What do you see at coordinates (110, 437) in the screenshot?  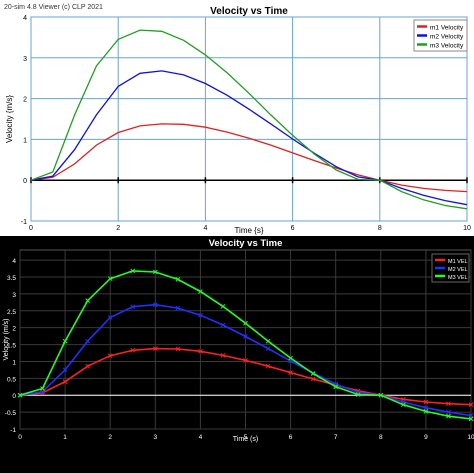 I see `bottom-x-tick-label: 2` at bounding box center [110, 437].